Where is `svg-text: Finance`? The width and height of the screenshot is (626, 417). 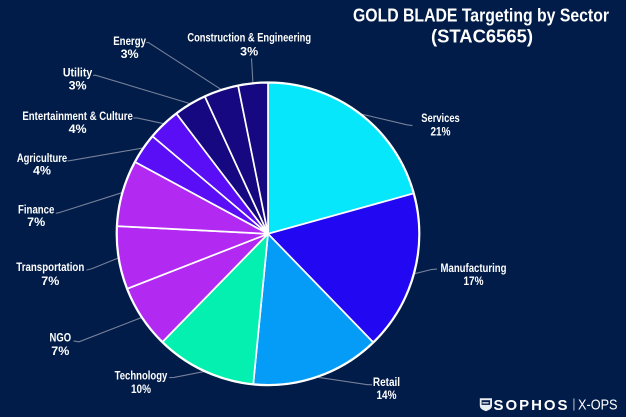 svg-text: Finance is located at coordinates (36, 210).